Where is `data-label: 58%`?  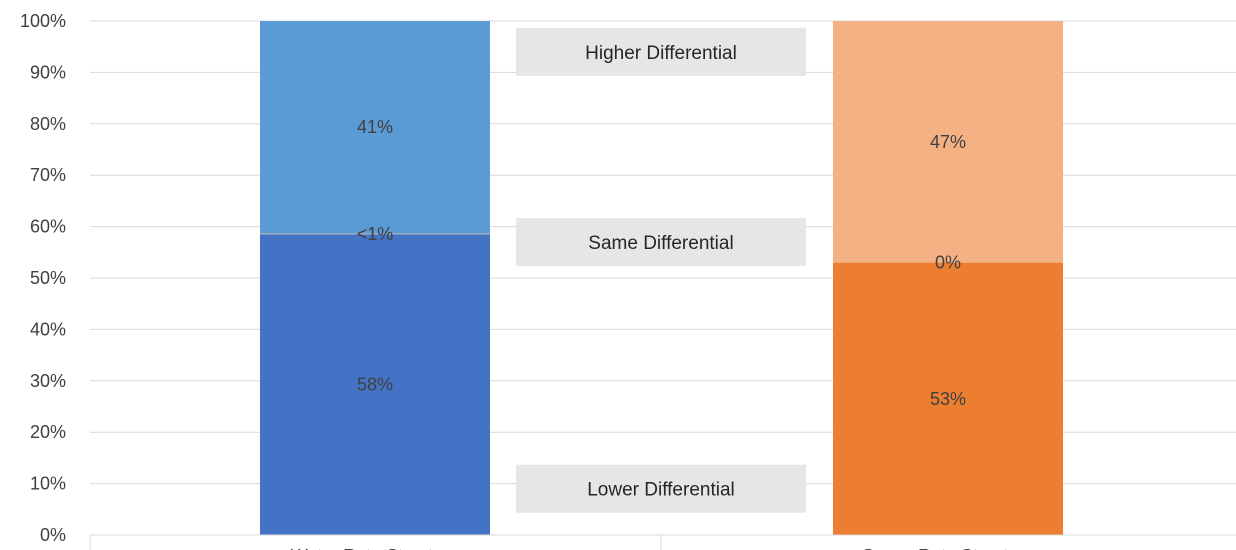 data-label: 58% is located at coordinates (375, 385).